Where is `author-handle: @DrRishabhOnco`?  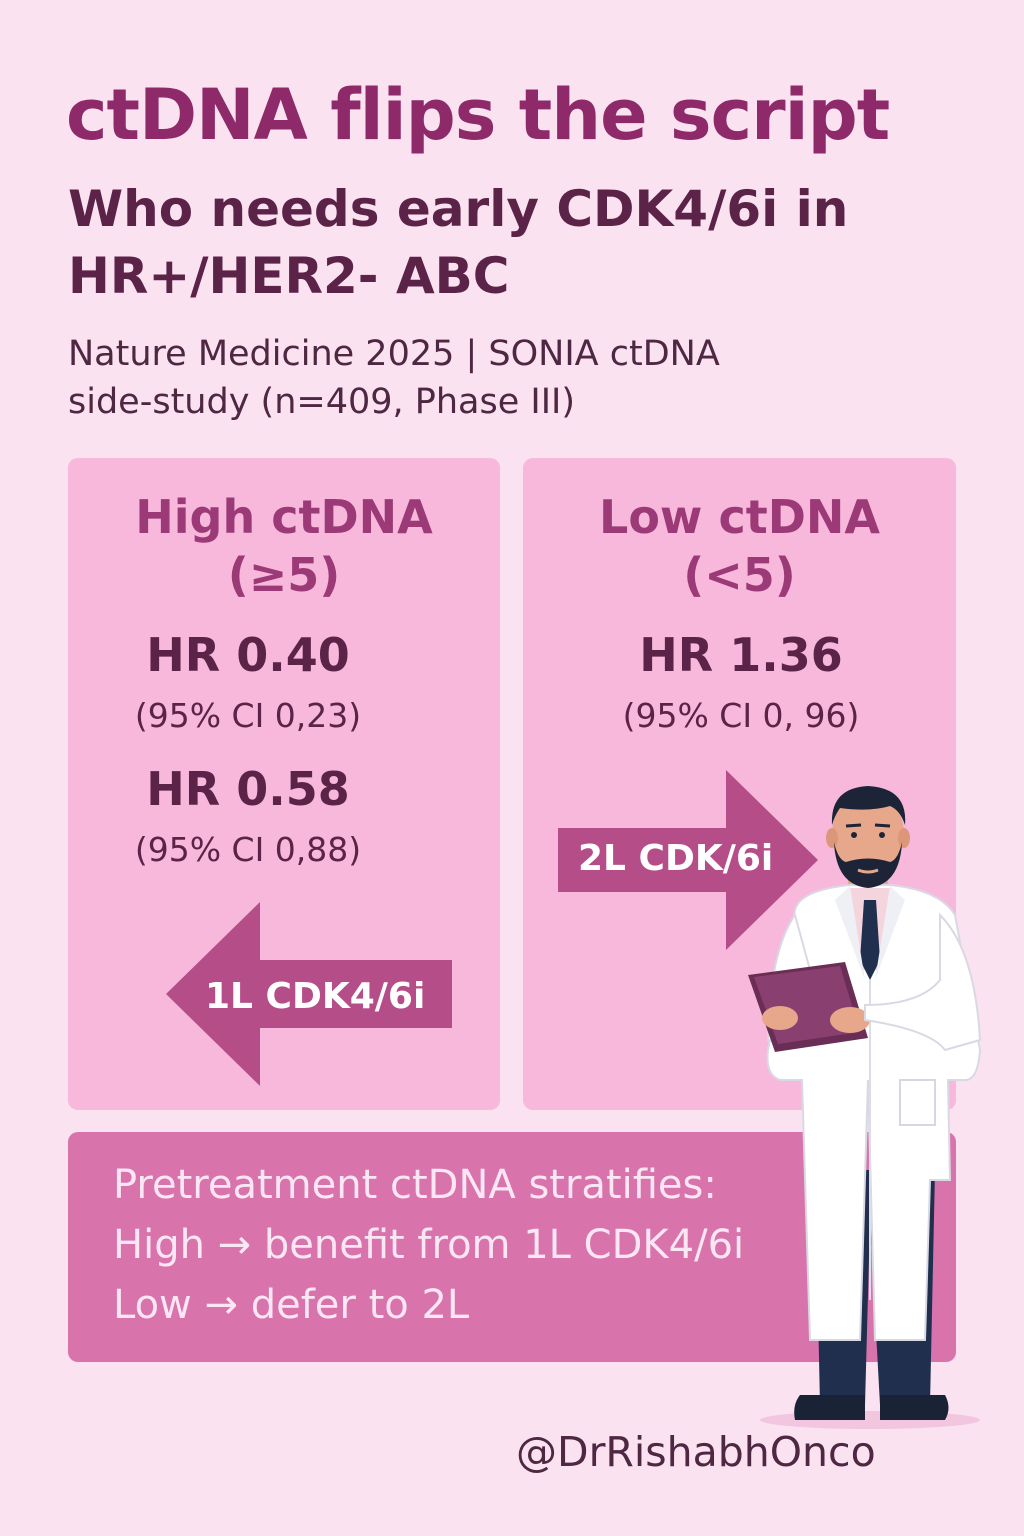 author-handle: @DrRishabhOnco is located at coordinates (696, 1452).